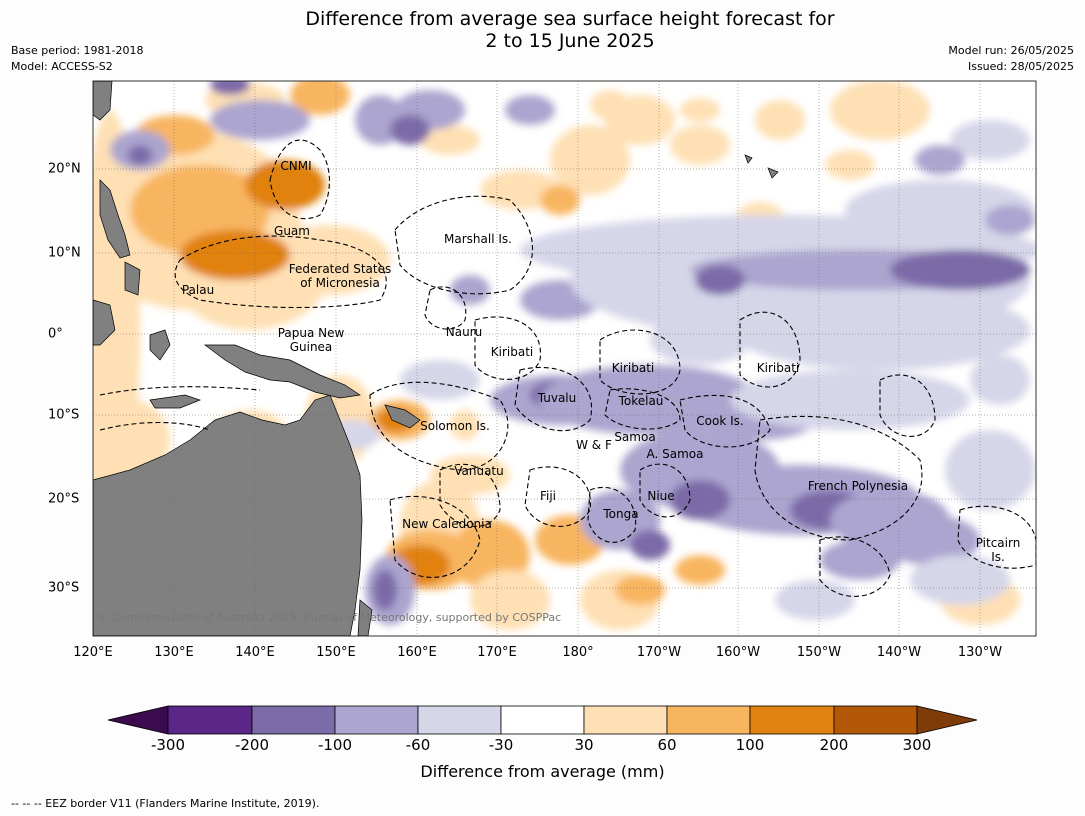 This screenshot has height=816, width=1085. Describe the element at coordinates (660, 496) in the screenshot. I see `region-label: Niue` at that location.